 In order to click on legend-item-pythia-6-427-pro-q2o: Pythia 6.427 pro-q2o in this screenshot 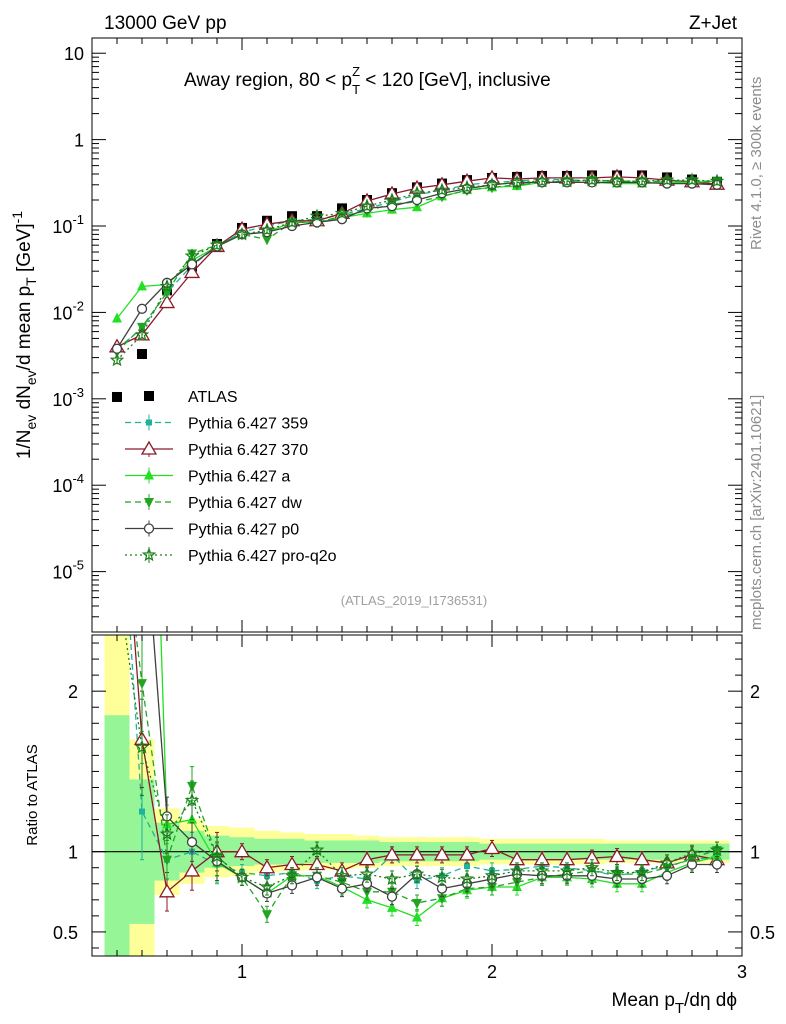, I will do `click(231, 556)`.